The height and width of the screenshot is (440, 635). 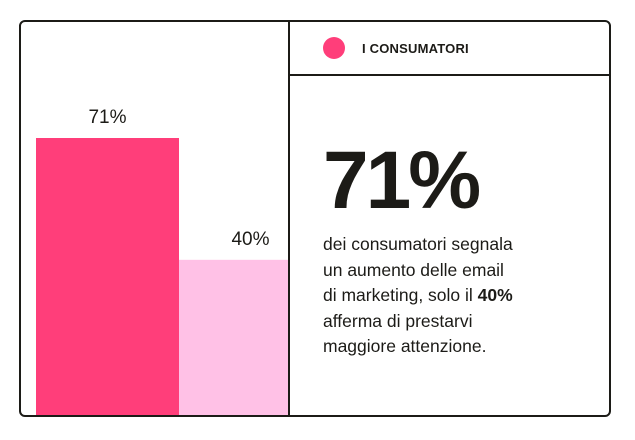 What do you see at coordinates (250, 239) in the screenshot?
I see `bar-2-data-label: 40%` at bounding box center [250, 239].